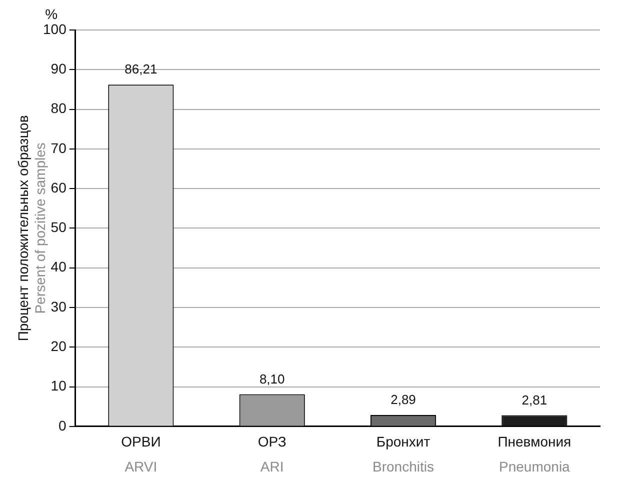 This screenshot has width=624, height=486. Describe the element at coordinates (403, 400) in the screenshot. I see `data-label: 2,89` at that location.